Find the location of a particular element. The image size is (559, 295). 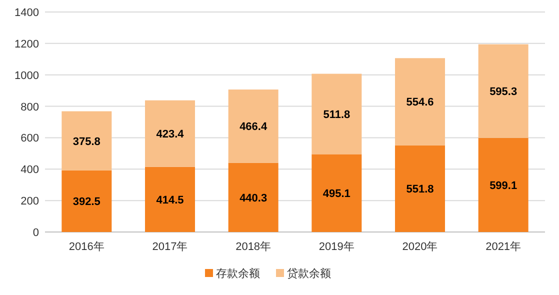

data-label: 440.3 is located at coordinates (254, 198).